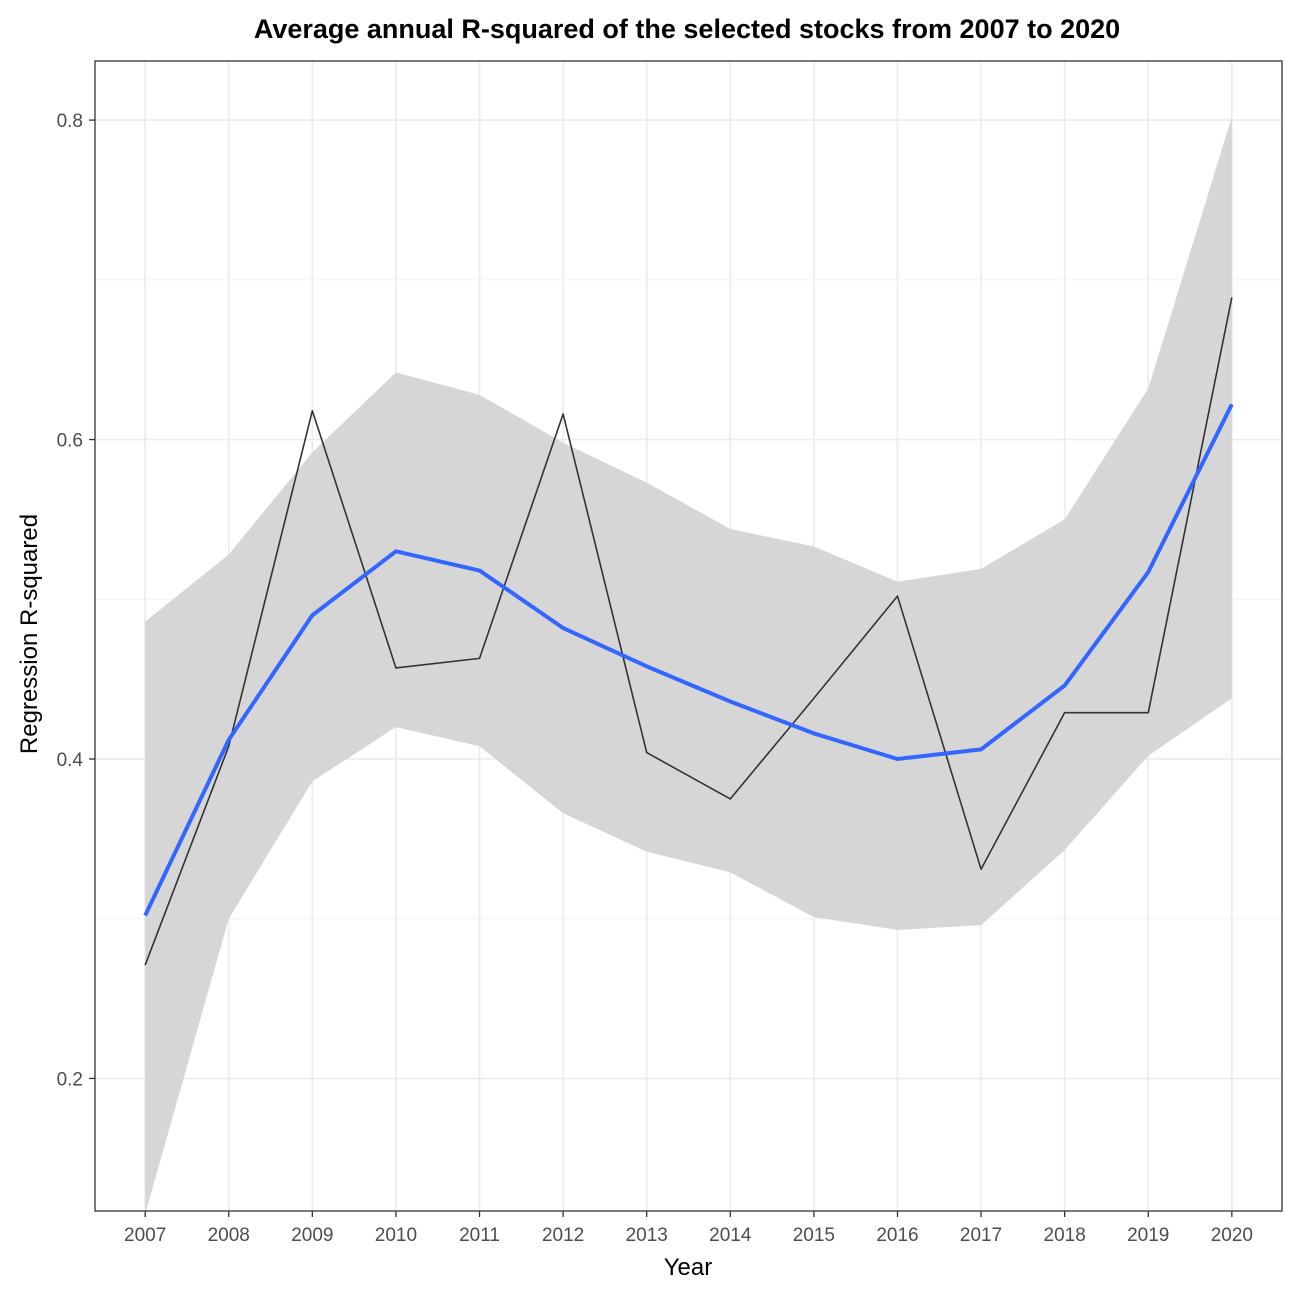  What do you see at coordinates (29, 634) in the screenshot?
I see `y-axis-title: Regression R-squared` at bounding box center [29, 634].